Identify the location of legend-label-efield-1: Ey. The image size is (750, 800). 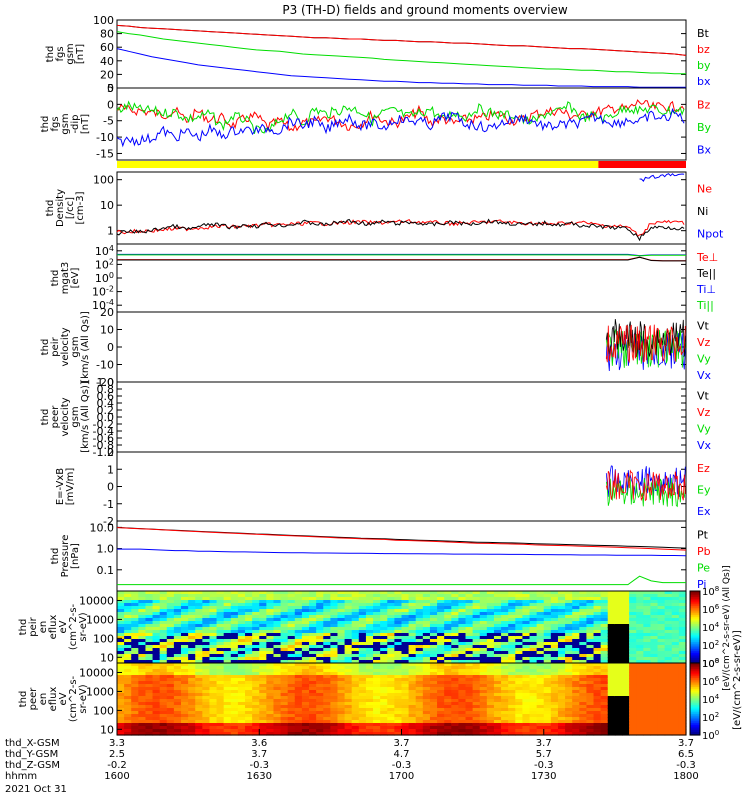
(704, 490).